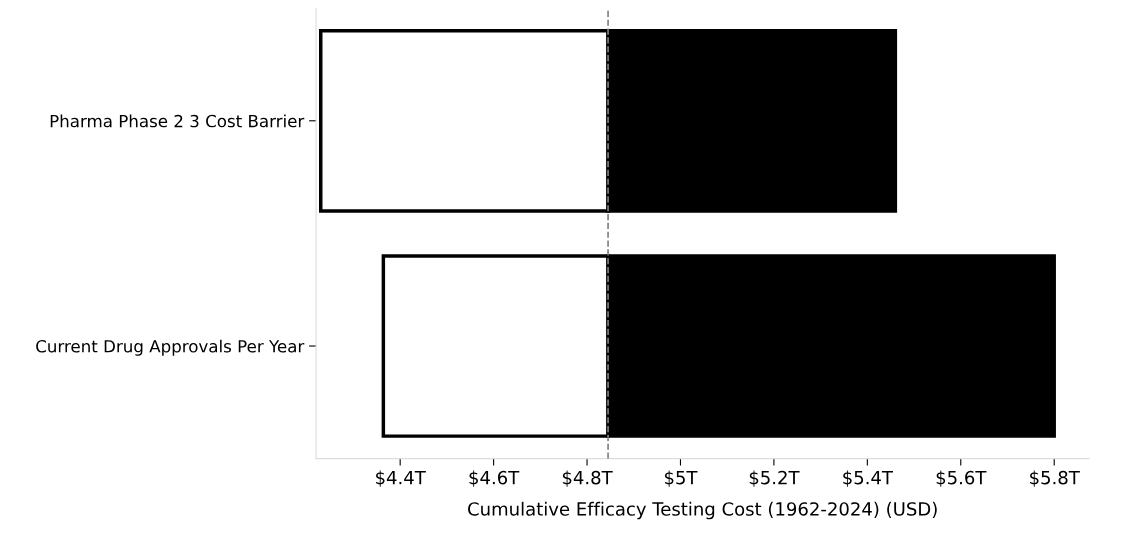 The image size is (1137, 546). Describe the element at coordinates (774, 478) in the screenshot. I see `x-tick-label: $5.2T` at that location.